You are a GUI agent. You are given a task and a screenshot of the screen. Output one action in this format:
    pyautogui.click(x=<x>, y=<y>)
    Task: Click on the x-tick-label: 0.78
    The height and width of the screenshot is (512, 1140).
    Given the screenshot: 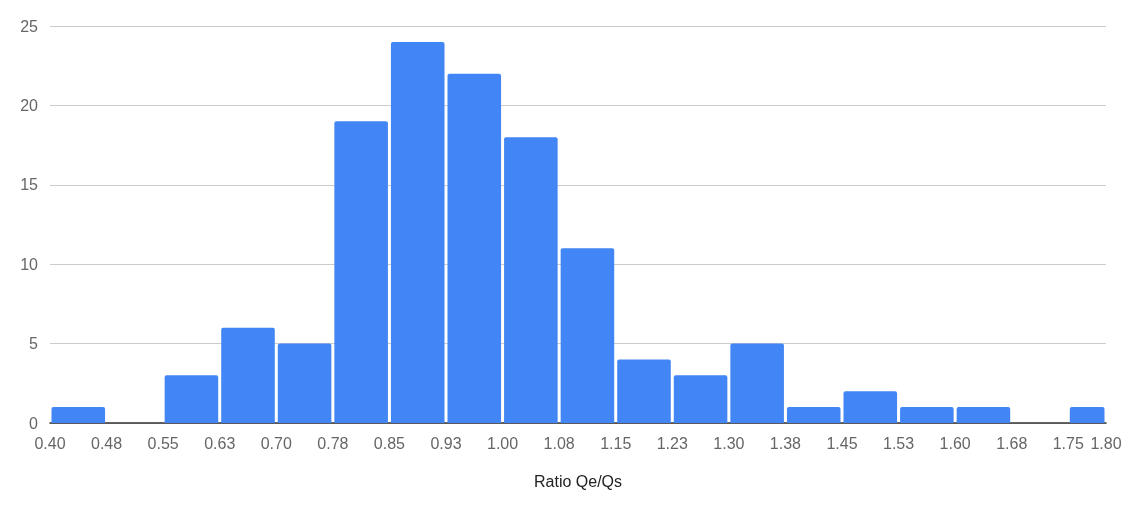 What is the action you would take?
    pyautogui.click(x=333, y=443)
    